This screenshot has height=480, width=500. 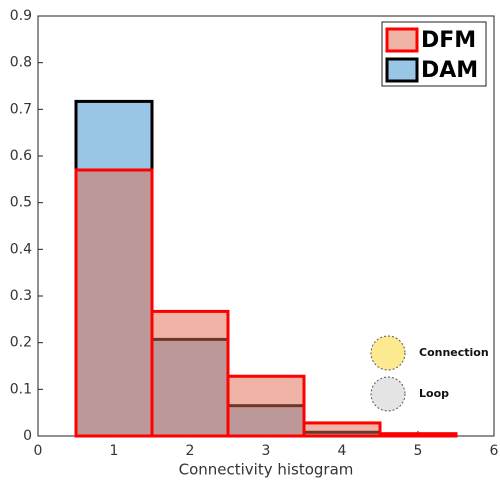 I want to click on y-tick-label: 0.7, so click(x=21, y=109).